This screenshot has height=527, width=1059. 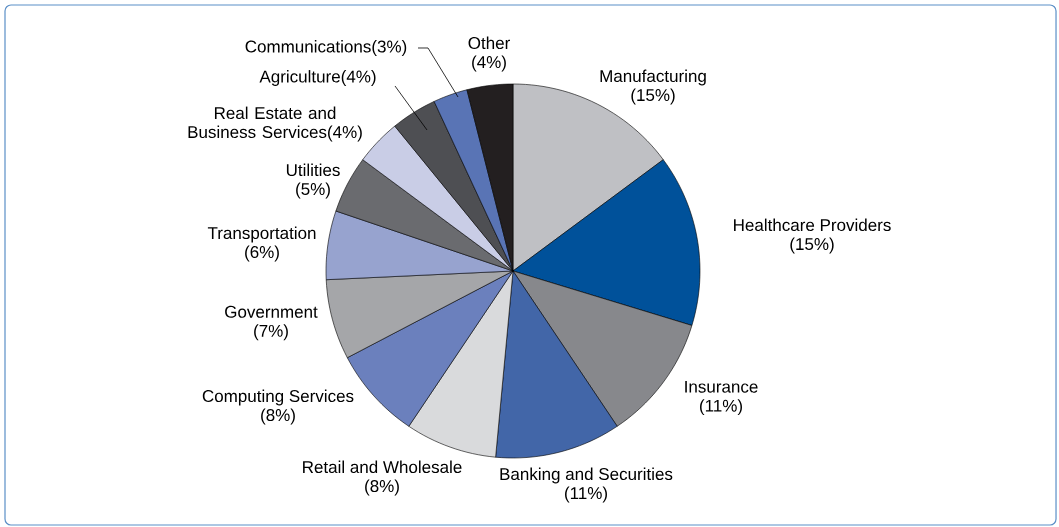 What do you see at coordinates (271, 332) in the screenshot?
I see `data-label: (7%)` at bounding box center [271, 332].